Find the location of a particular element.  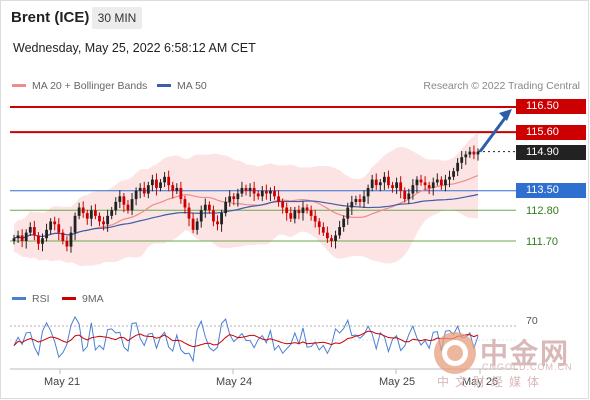

rsi-level-70: 70 is located at coordinates (532, 321).